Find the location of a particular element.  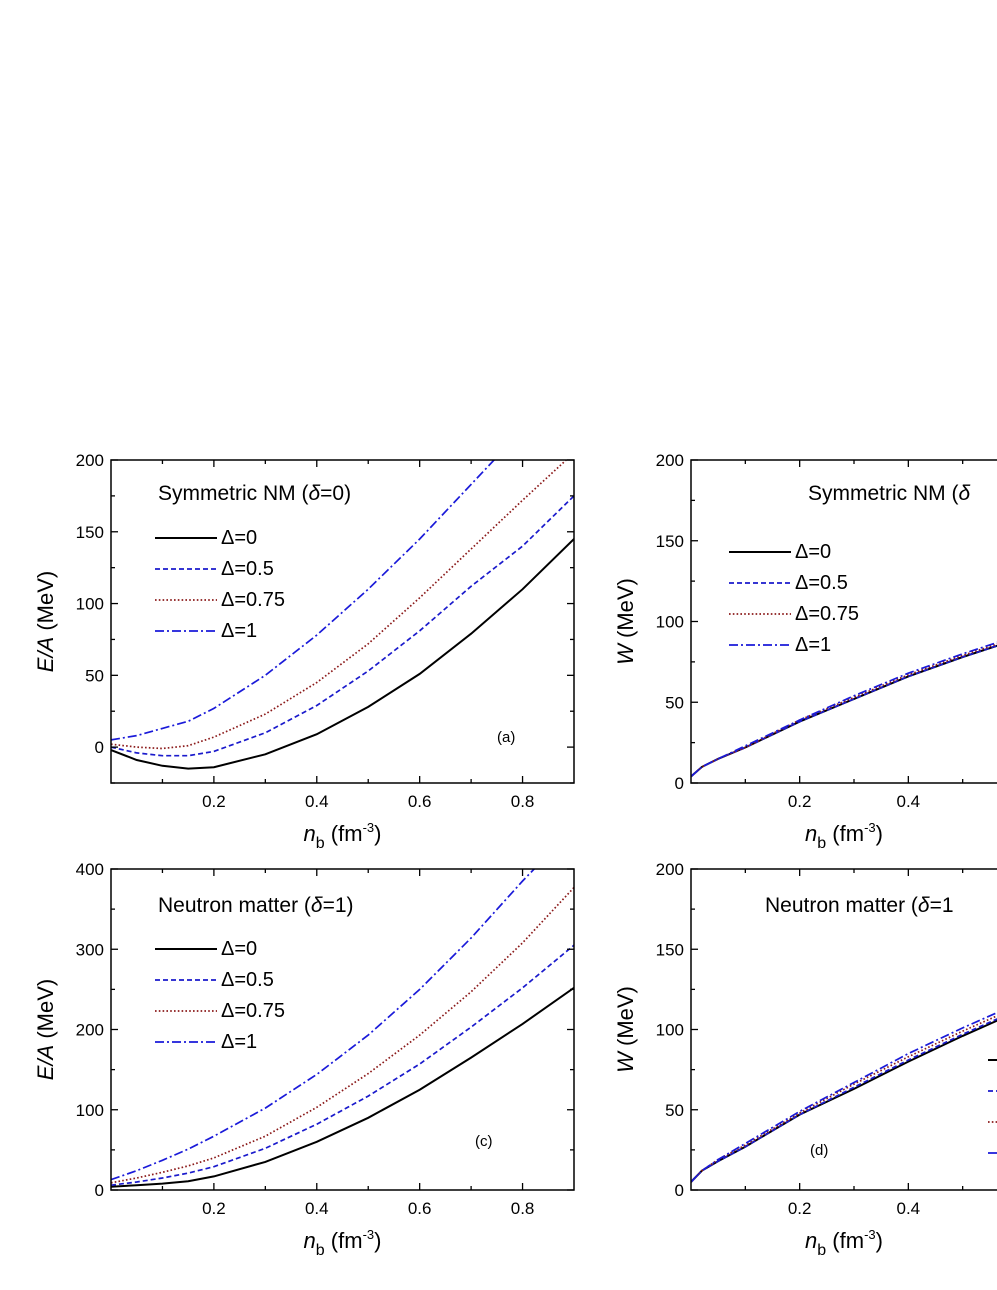

legend-d: Δ=0Δ=0.5Δ=0.75Δ=1 is located at coordinates (992, 1106).